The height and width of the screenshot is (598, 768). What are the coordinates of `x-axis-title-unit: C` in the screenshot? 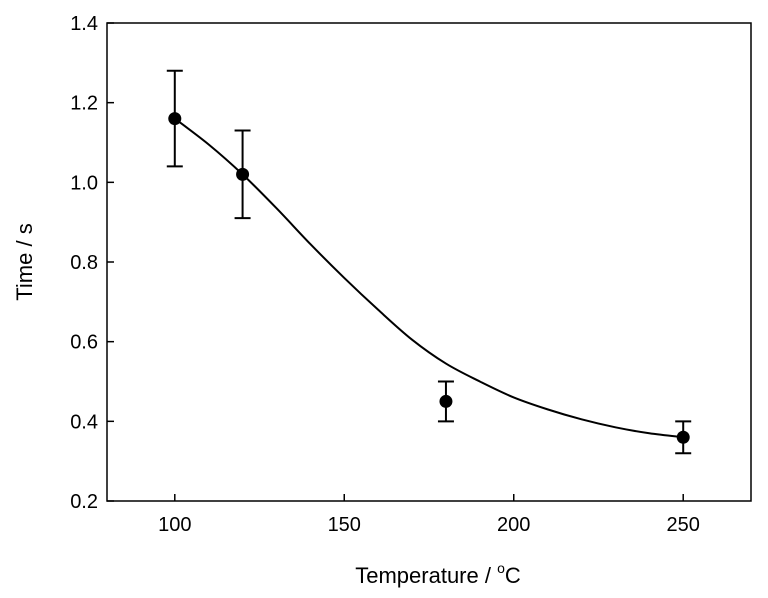 It's located at (513, 575).